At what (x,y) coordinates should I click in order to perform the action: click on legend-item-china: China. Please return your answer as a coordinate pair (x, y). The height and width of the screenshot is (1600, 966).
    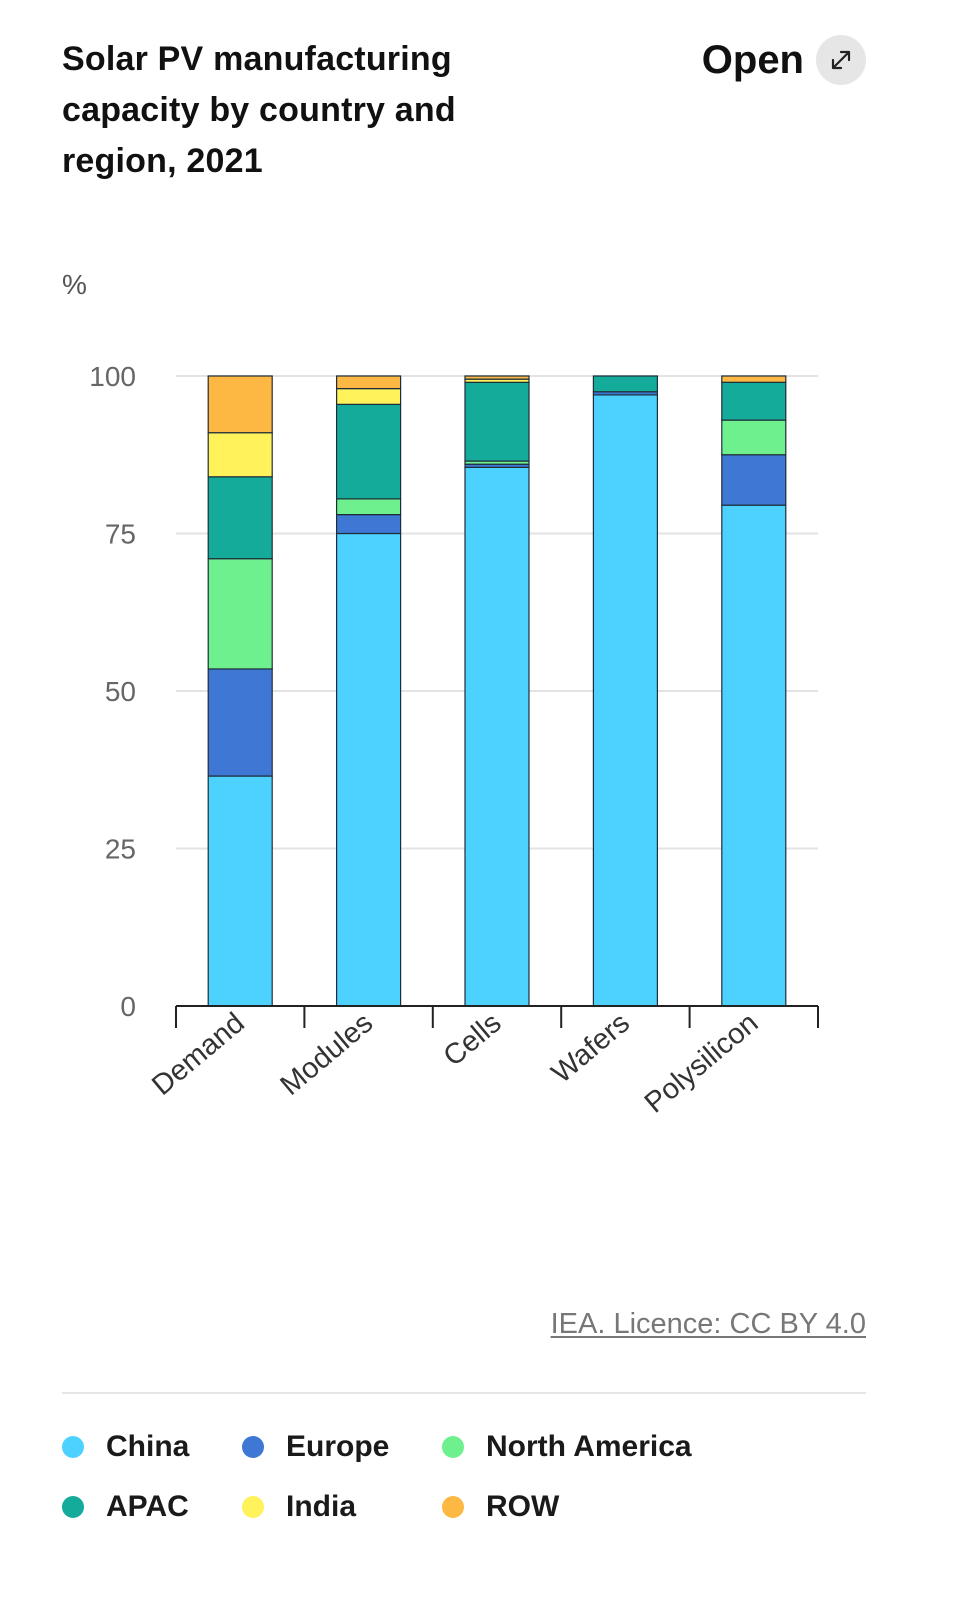
    Looking at the image, I should click on (152, 1447).